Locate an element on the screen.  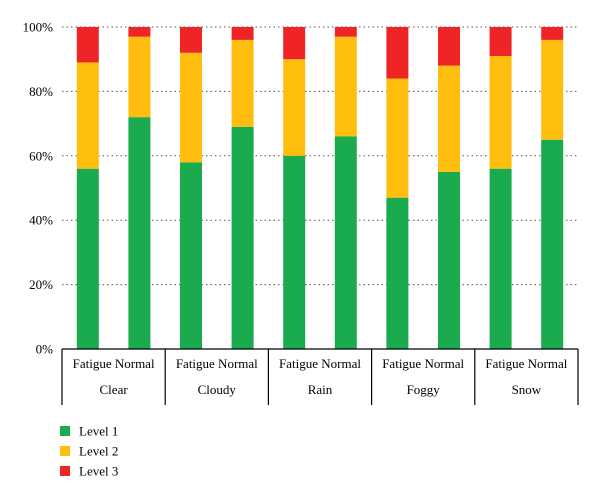
x-group-label: Snow is located at coordinates (527, 389).